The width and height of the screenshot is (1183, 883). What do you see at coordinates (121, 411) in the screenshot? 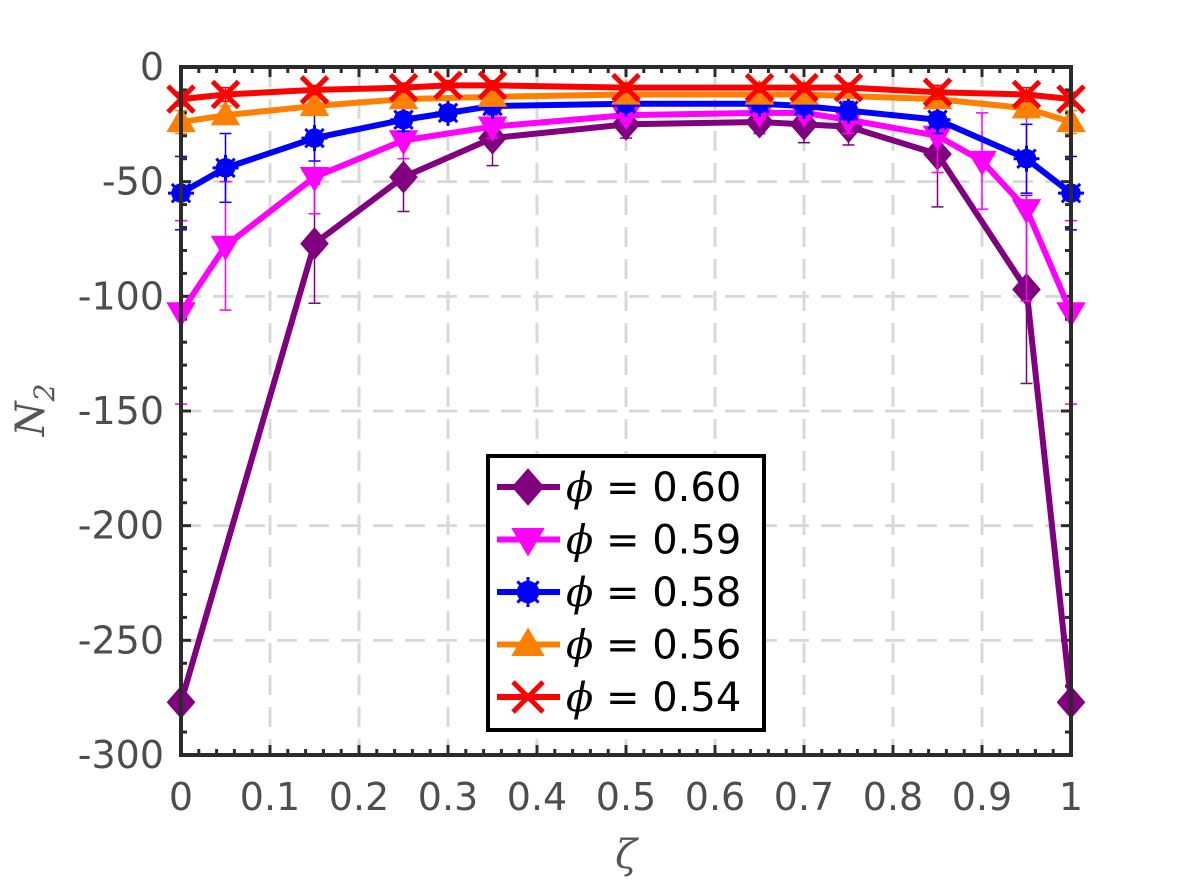
I see `y-tick-label: -150` at bounding box center [121, 411].